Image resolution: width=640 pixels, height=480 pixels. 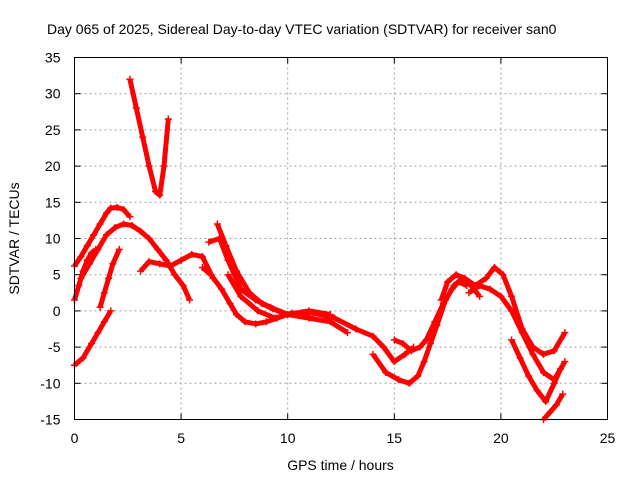 What do you see at coordinates (135, 261) in the screenshot?
I see `series-line-sat-c` at bounding box center [135, 261].